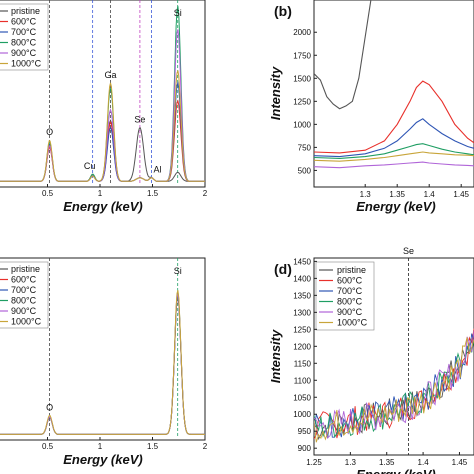 Image resolution: width=474 pixels, height=474 pixels. I want to click on peak-label-cu: Cu, so click(90, 166).